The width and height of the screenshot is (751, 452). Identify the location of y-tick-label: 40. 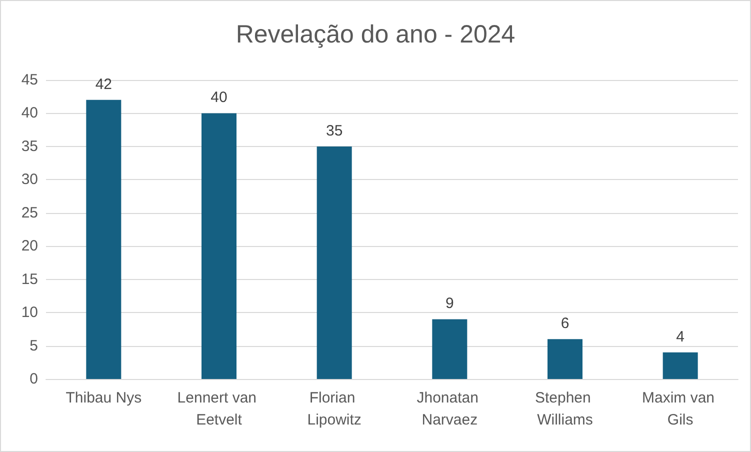
(29, 113).